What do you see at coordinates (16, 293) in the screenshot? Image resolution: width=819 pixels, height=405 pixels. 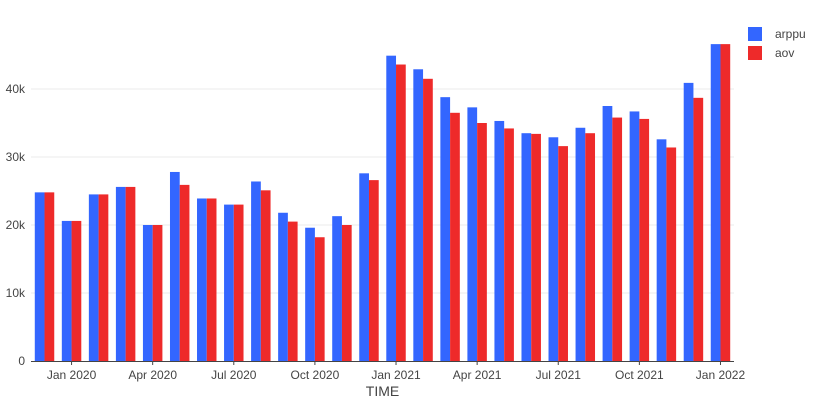 I see `y-tick-label: 10k` at bounding box center [16, 293].